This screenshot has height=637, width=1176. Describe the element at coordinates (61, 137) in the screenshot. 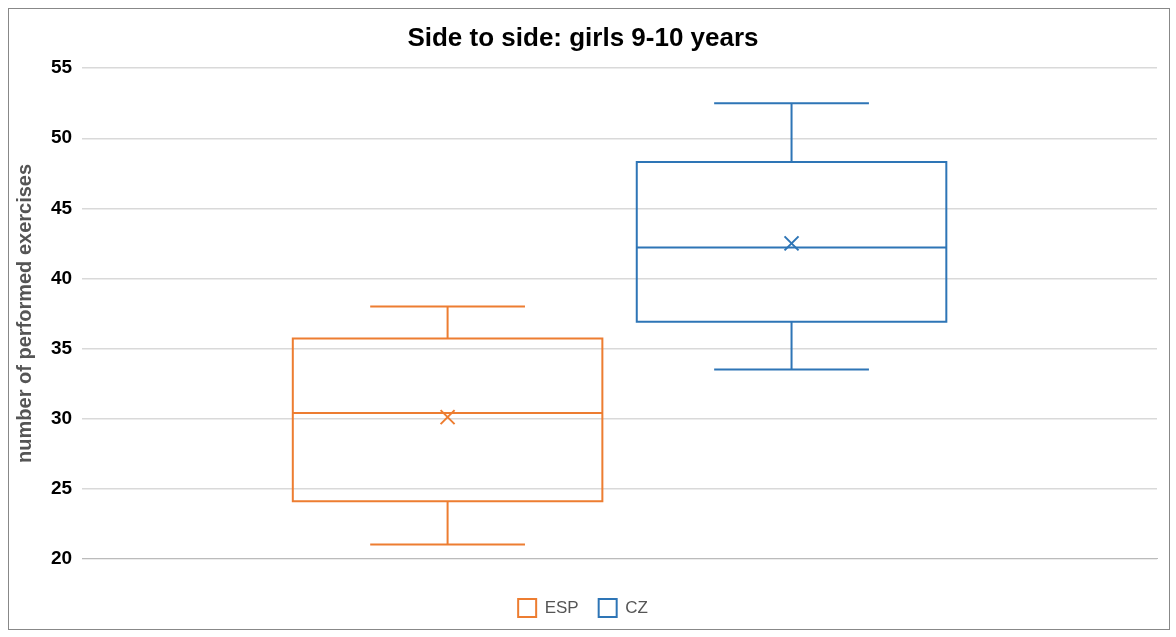

I see `y-tick-label: 50` at that location.